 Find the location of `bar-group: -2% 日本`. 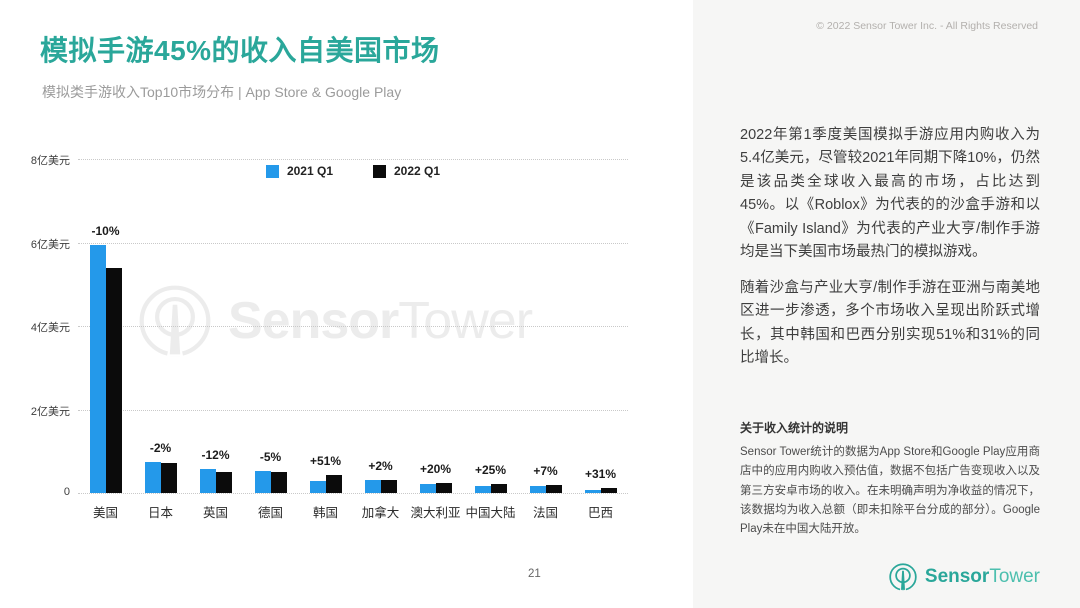

bar-group: -2% 日本 is located at coordinates (160, 339).